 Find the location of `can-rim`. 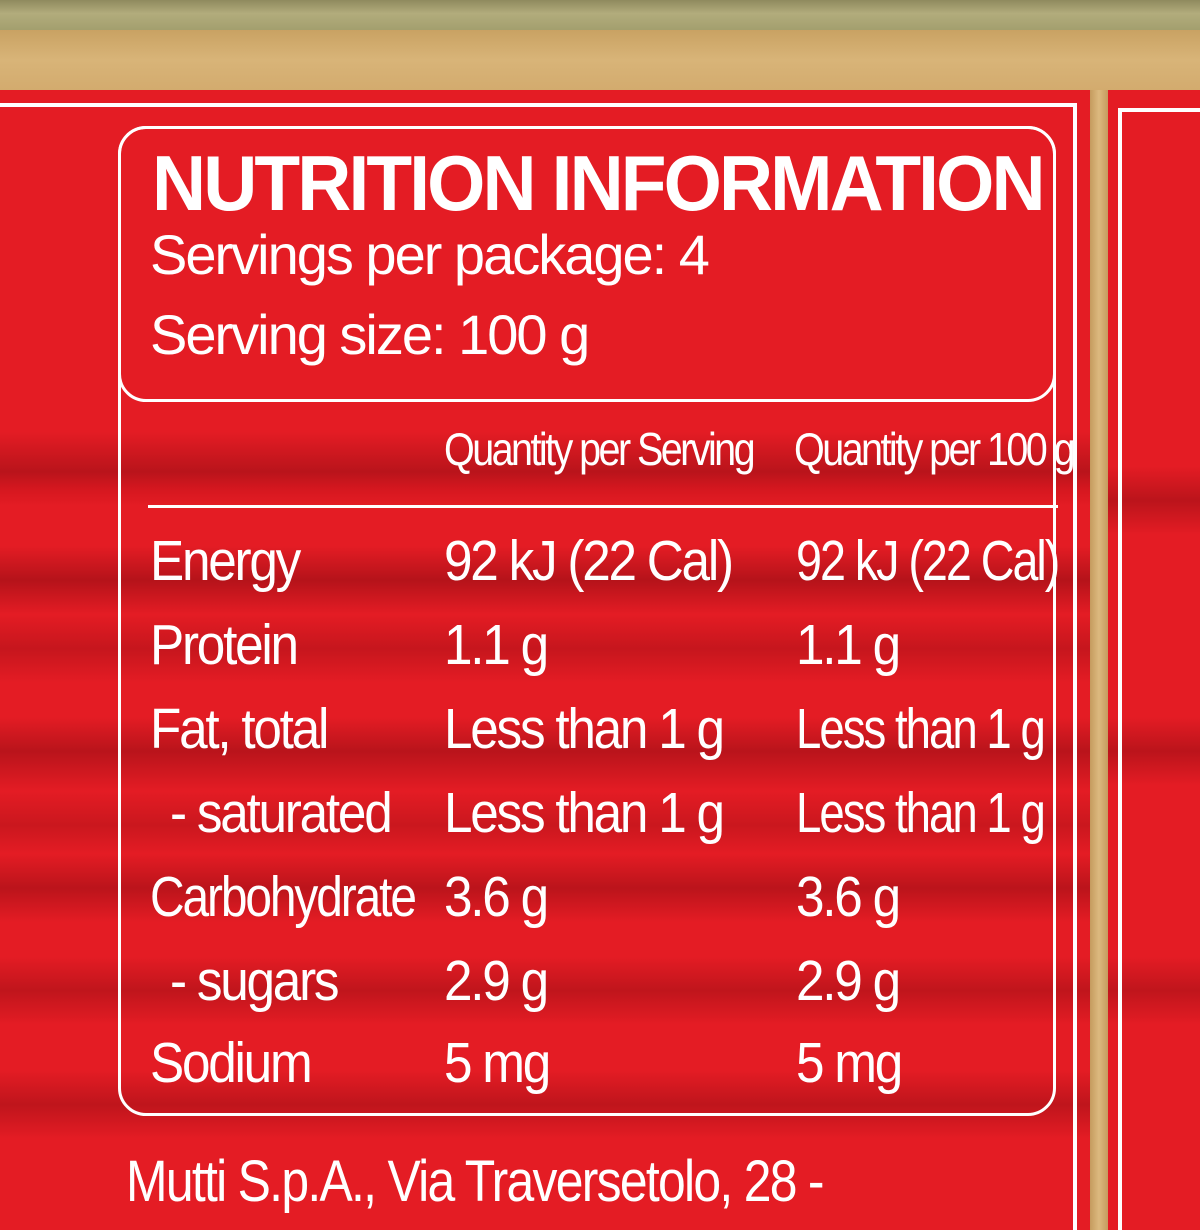

can-rim is located at coordinates (600, 60).